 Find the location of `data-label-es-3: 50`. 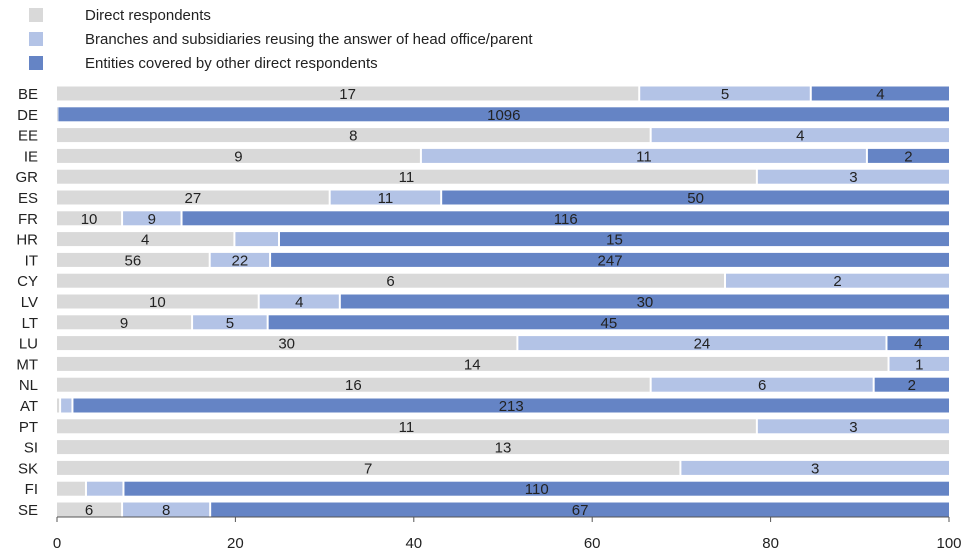

data-label-es-3: 50 is located at coordinates (695, 198).